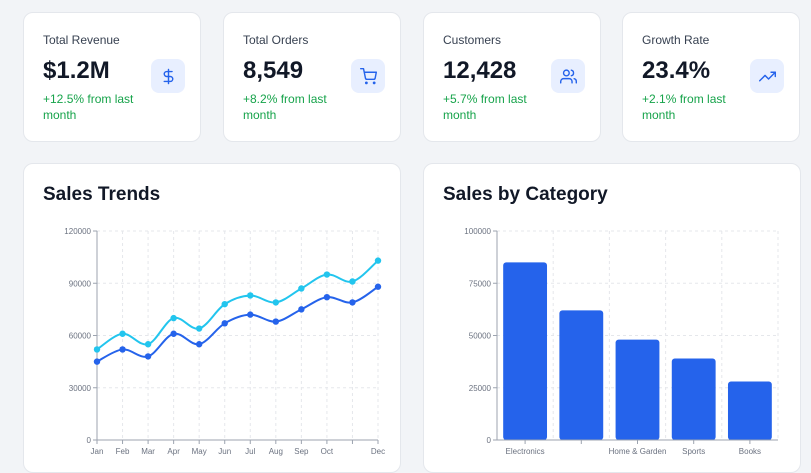 This screenshot has height=473, width=811. What do you see at coordinates (224, 451) in the screenshot?
I see `x-tick-label: Jun` at bounding box center [224, 451].